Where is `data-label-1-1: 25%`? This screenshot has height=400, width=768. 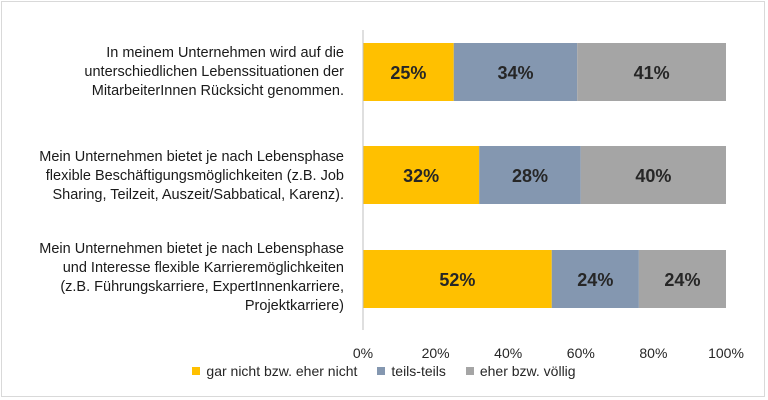
data-label-1-1: 25% is located at coordinates (408, 73).